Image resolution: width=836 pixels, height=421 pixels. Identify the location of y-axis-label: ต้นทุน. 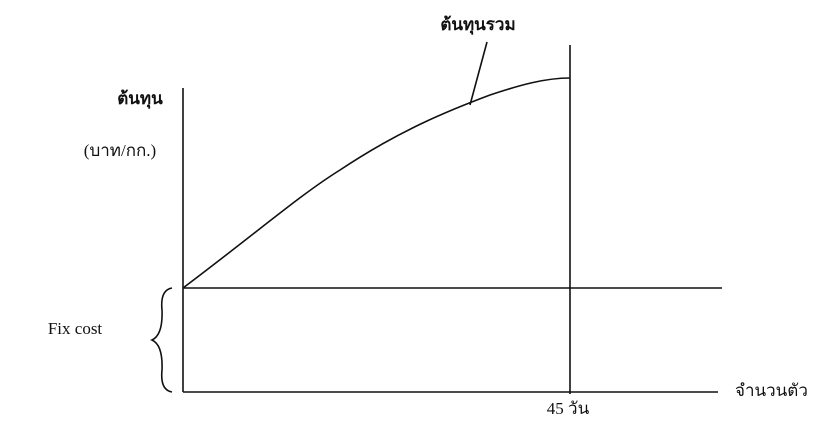
(140, 99).